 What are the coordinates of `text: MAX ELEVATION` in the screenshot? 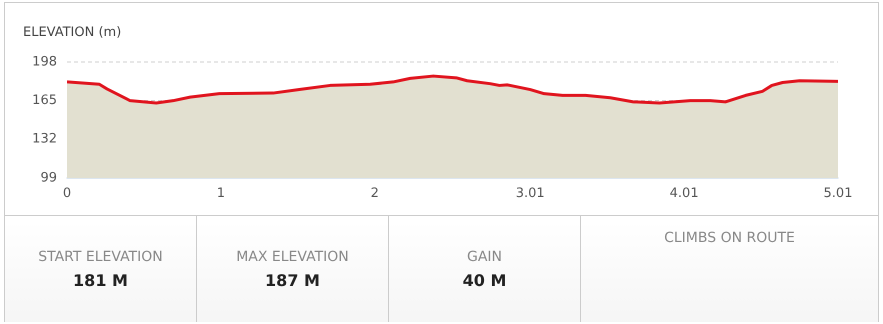 It's located at (292, 257).